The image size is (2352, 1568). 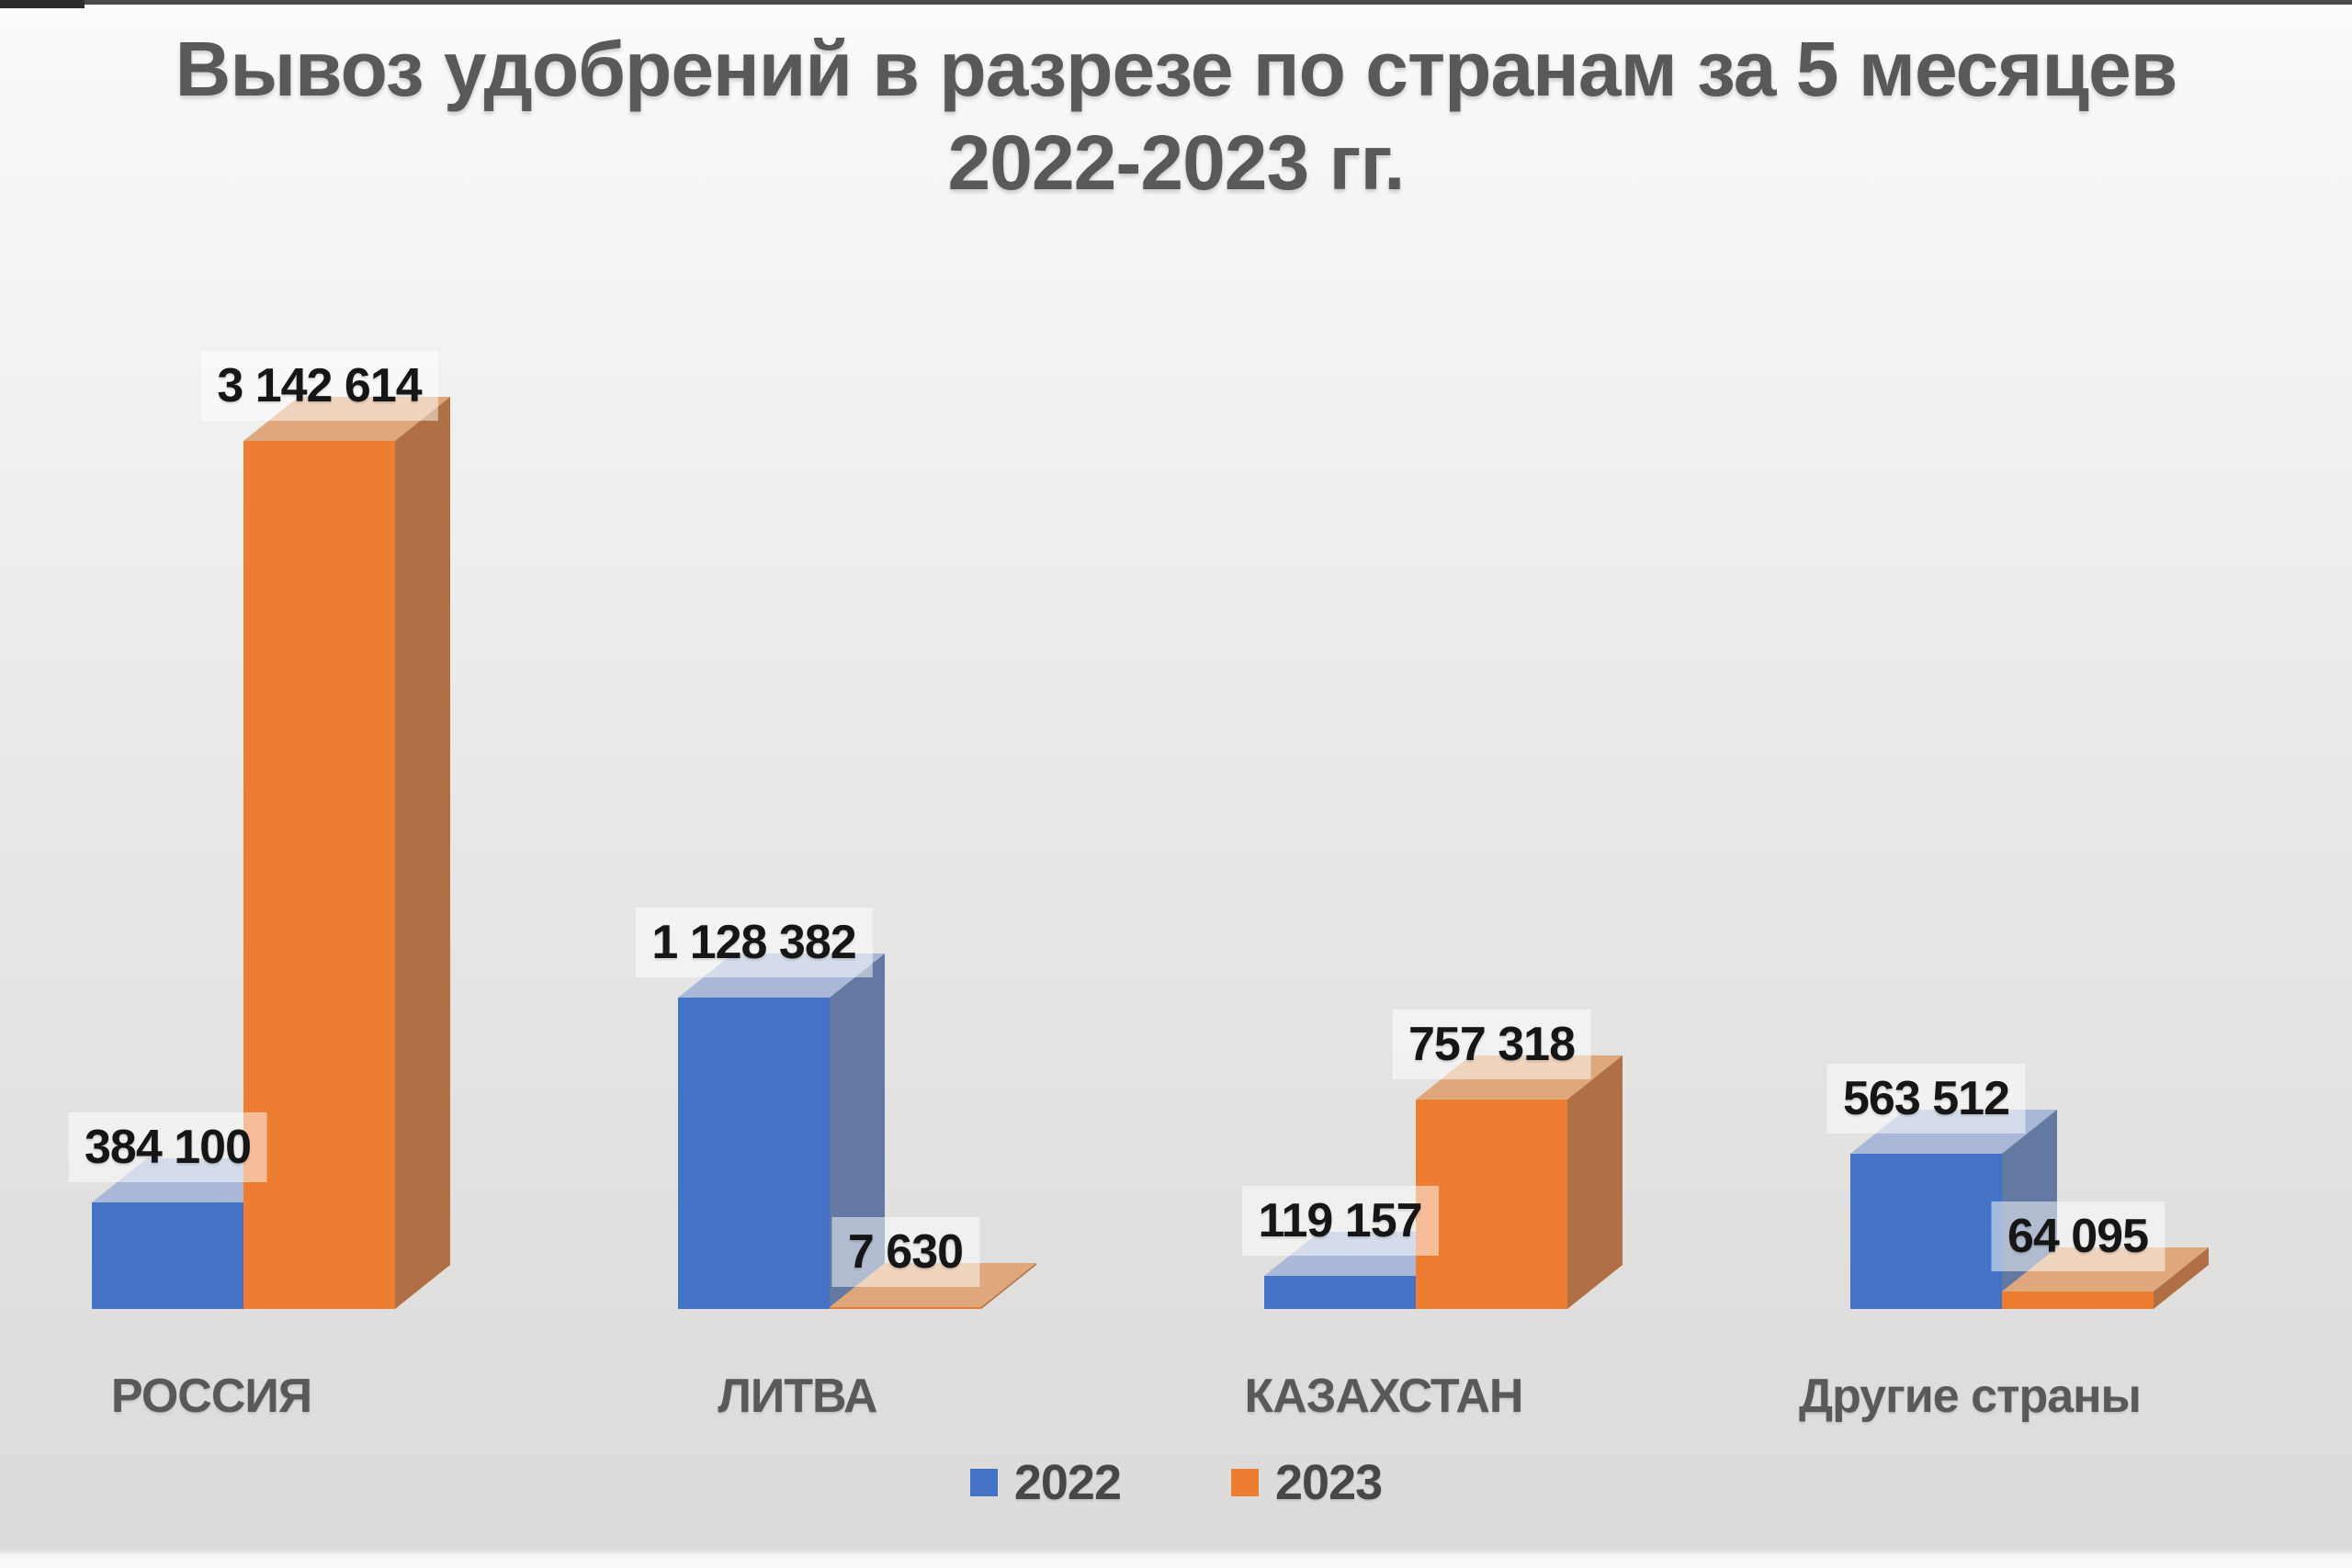 I want to click on window-top-edge-segment, so click(x=42, y=4).